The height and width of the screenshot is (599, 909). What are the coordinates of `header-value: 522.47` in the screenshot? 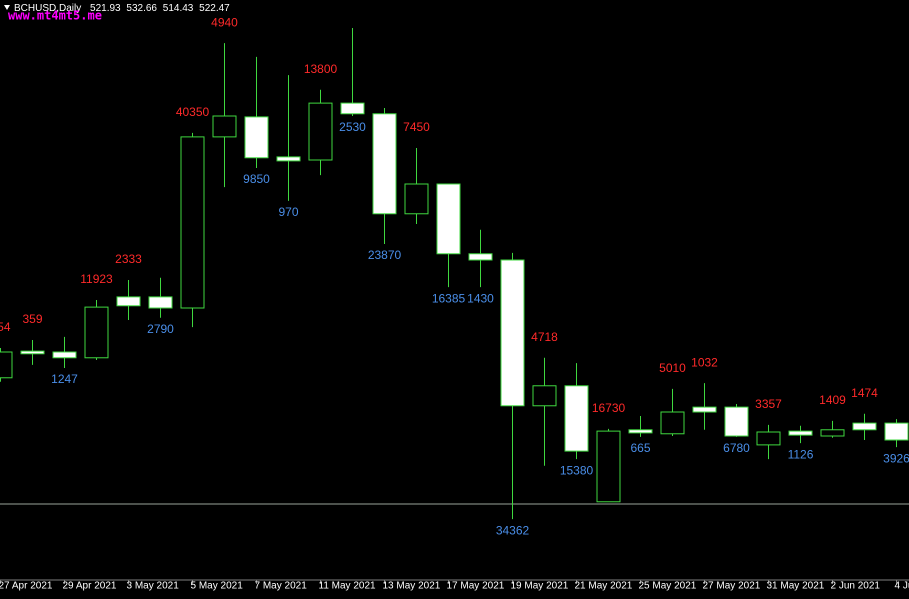 It's located at (214, 8).